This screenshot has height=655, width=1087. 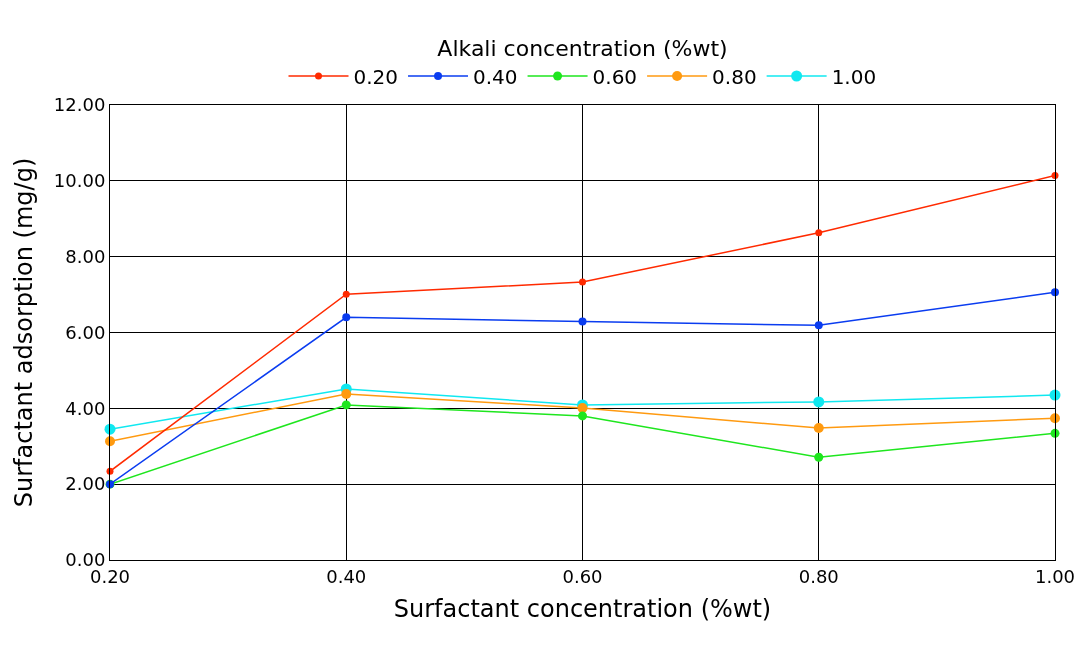 What do you see at coordinates (1055, 576) in the screenshot?
I see `x-tick-label: 1.00` at bounding box center [1055, 576].